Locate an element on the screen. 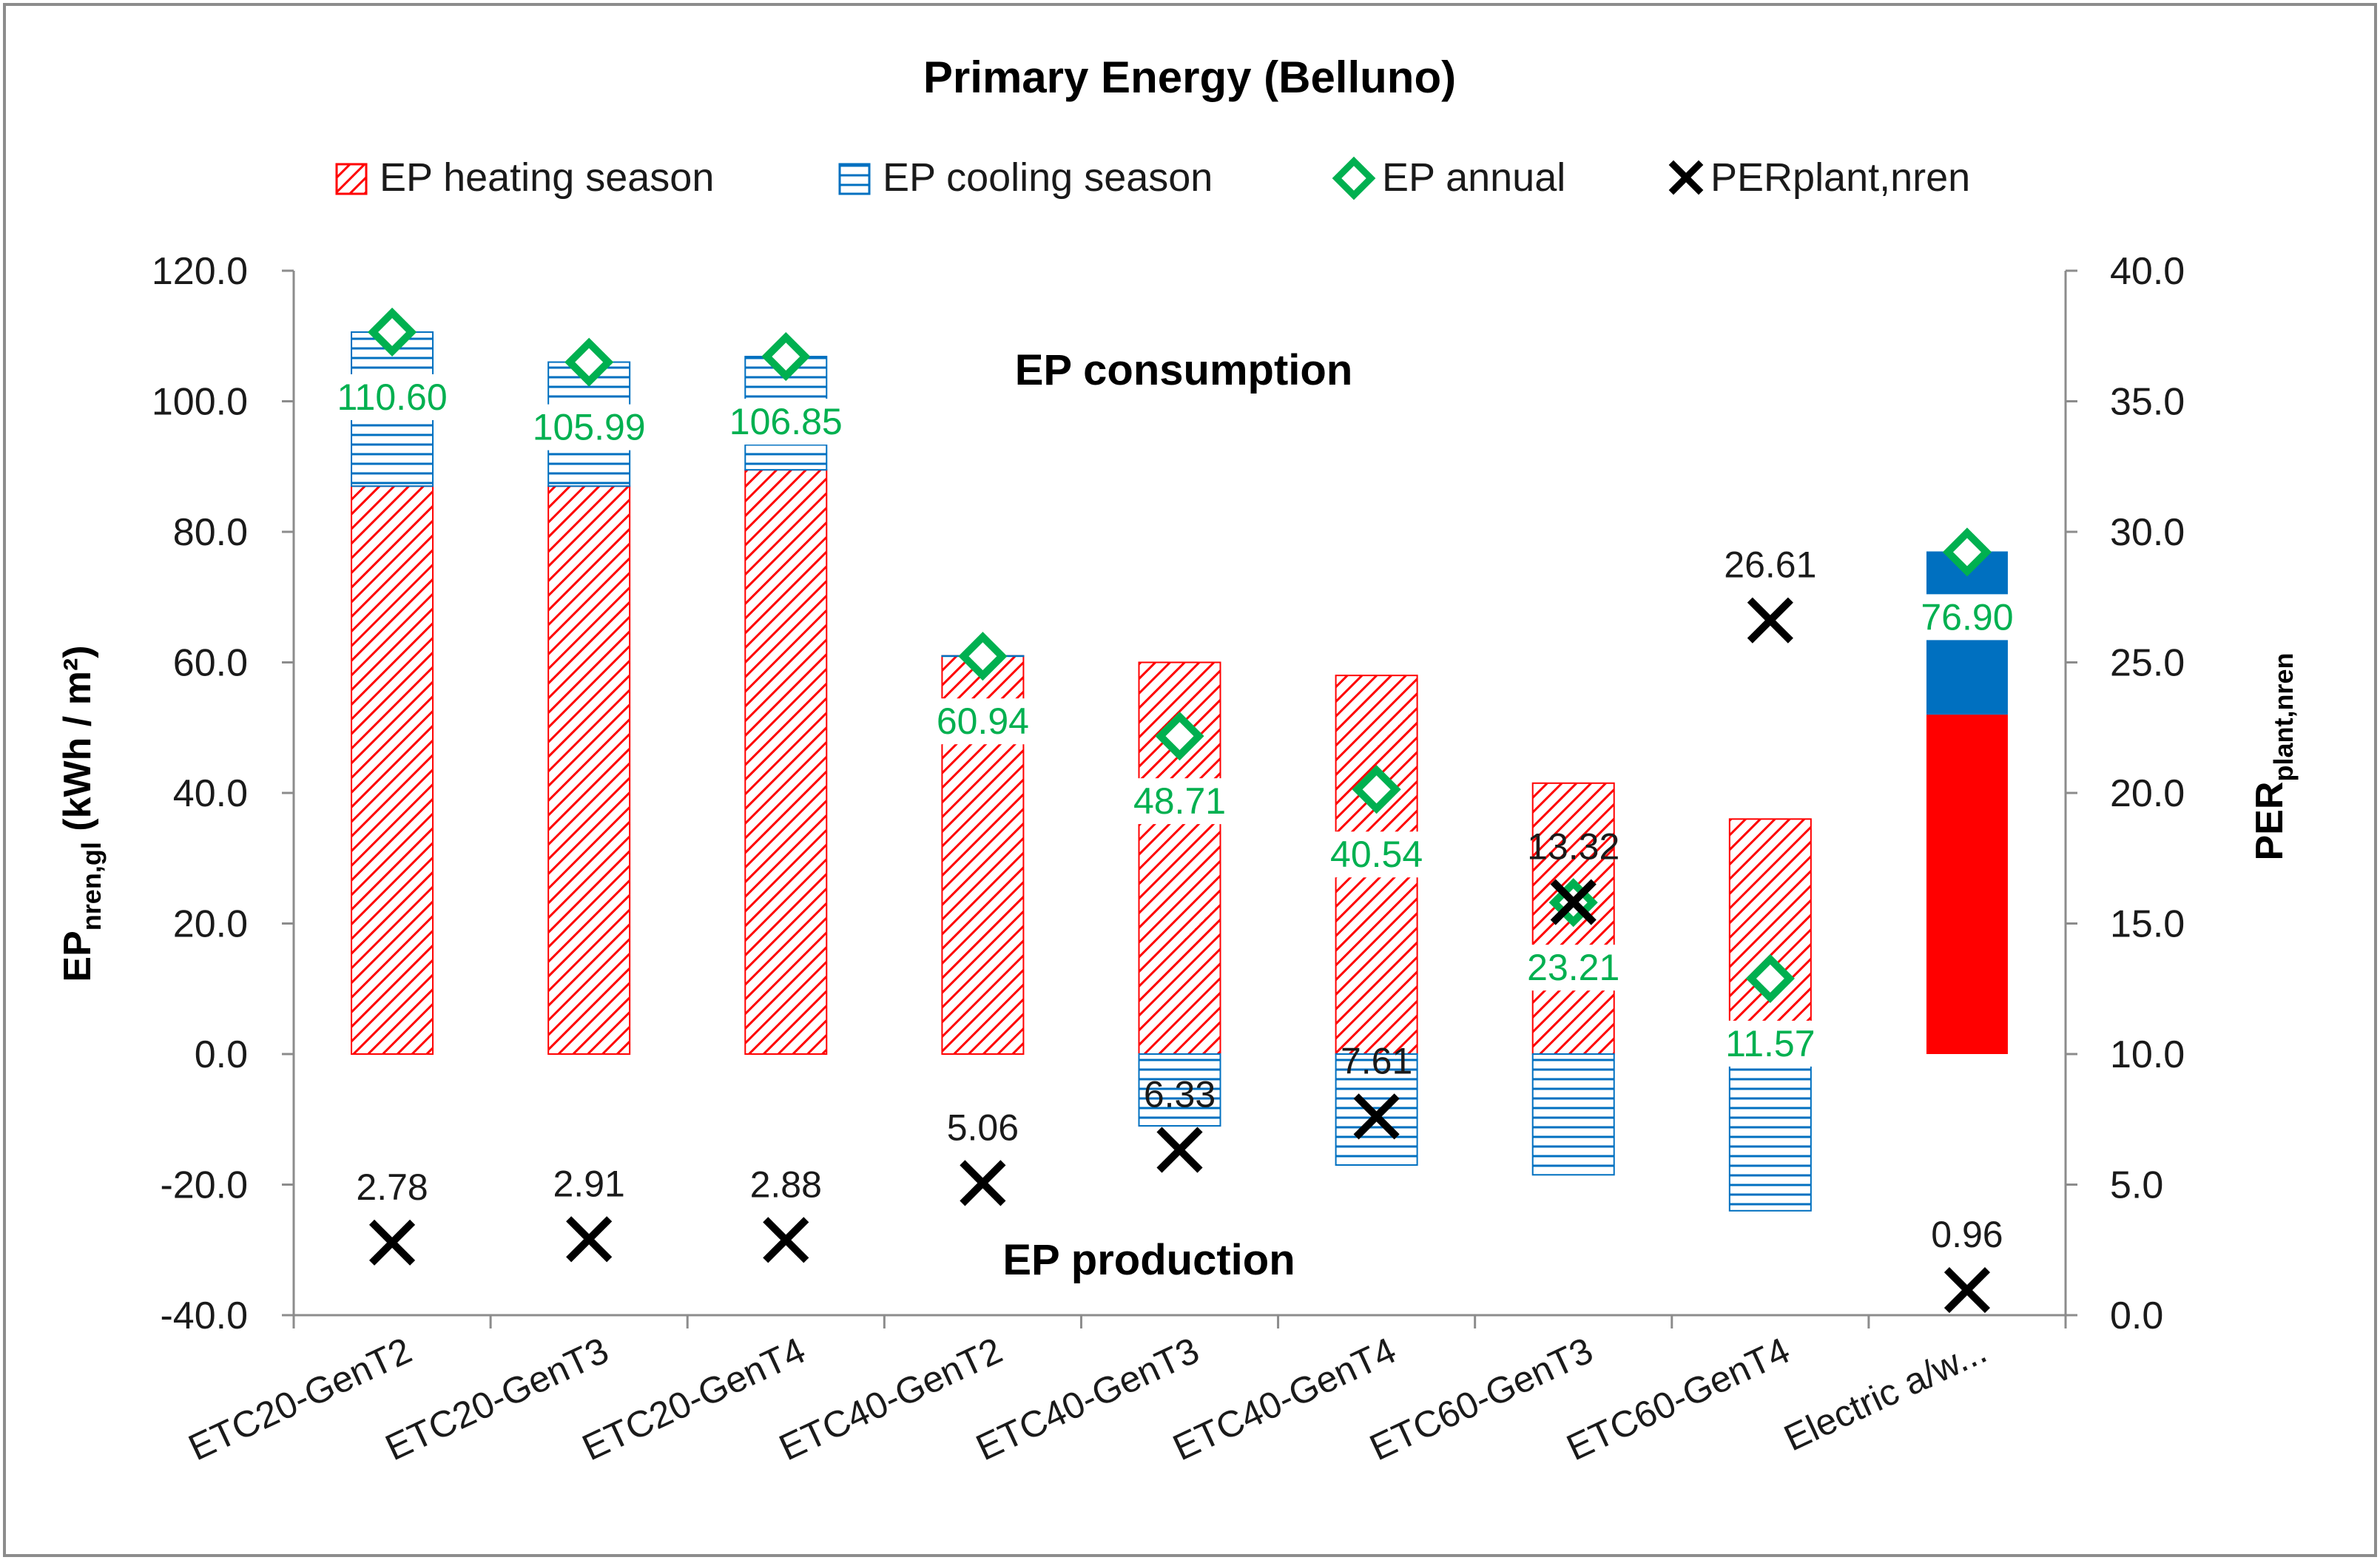 The image size is (2380, 1560). label-annual: 48.71 is located at coordinates (1180, 801).